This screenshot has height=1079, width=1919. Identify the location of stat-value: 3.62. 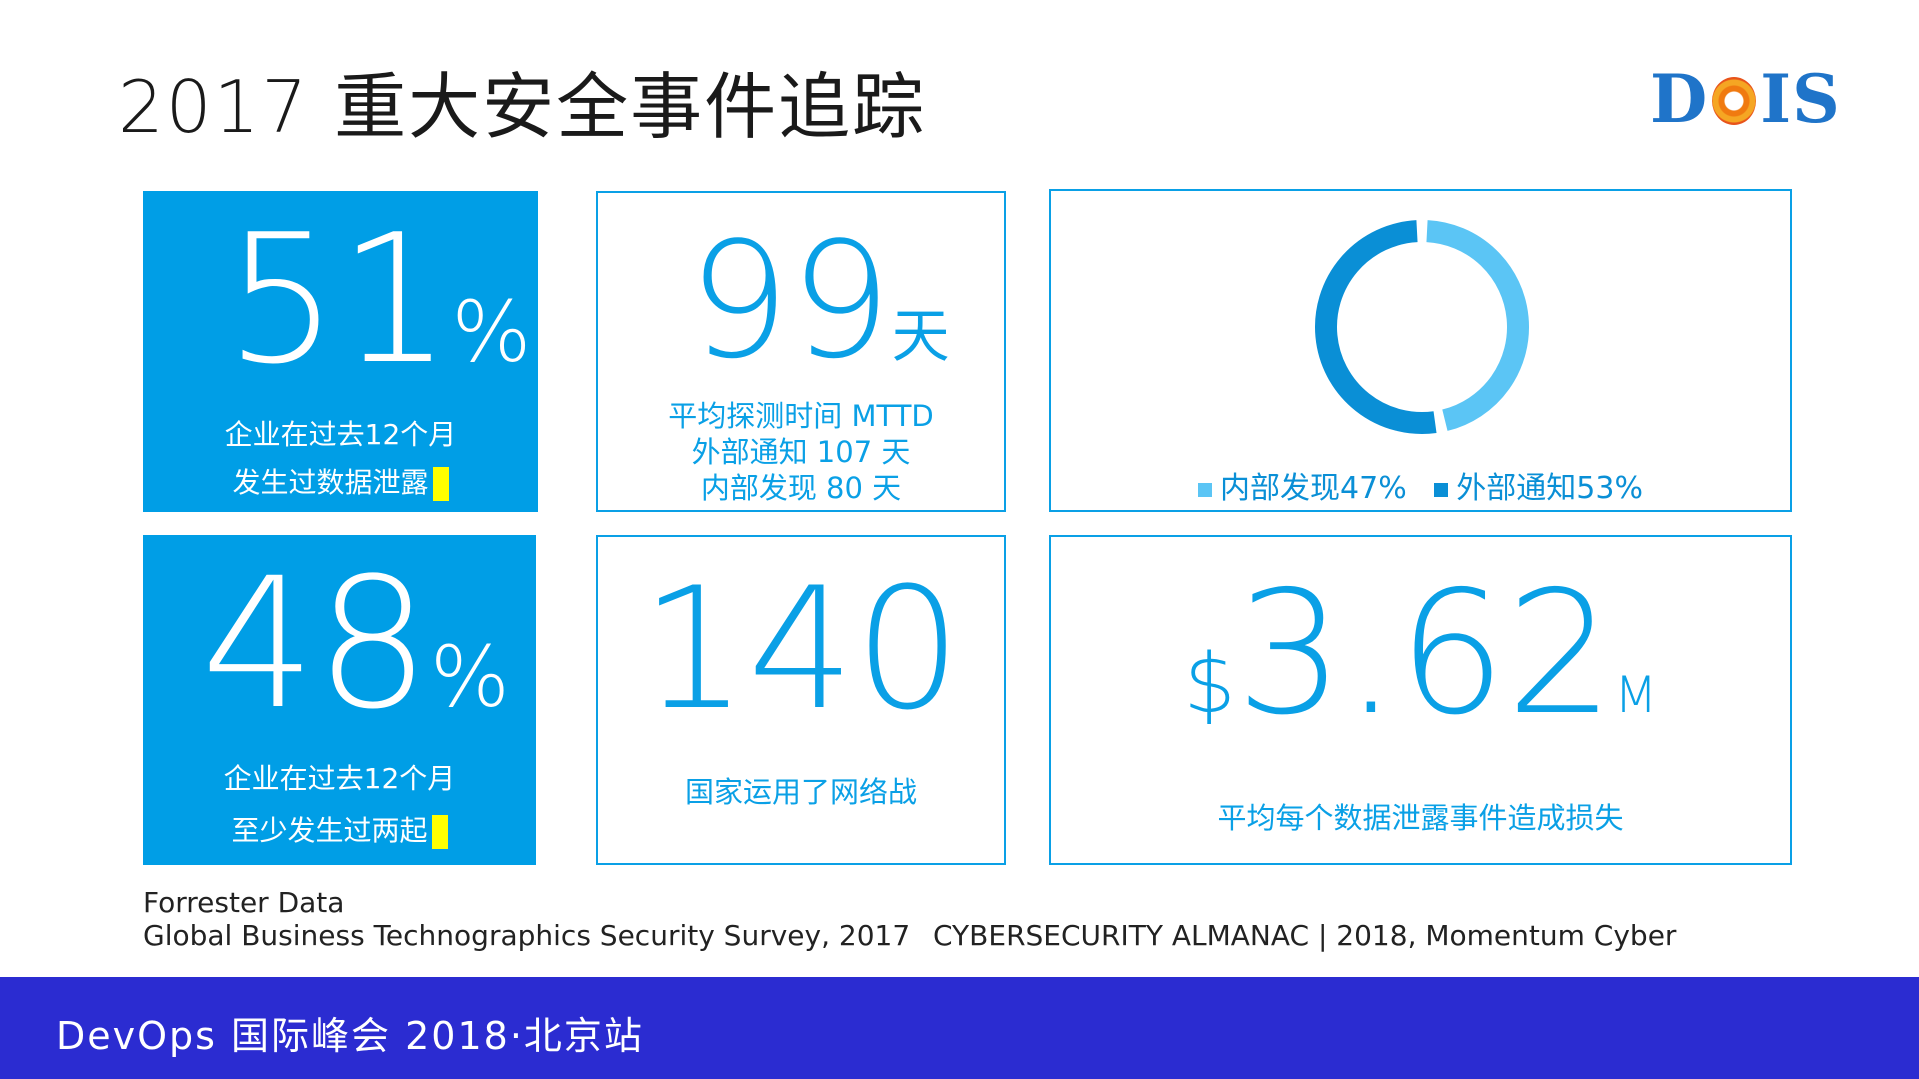
(1425, 654).